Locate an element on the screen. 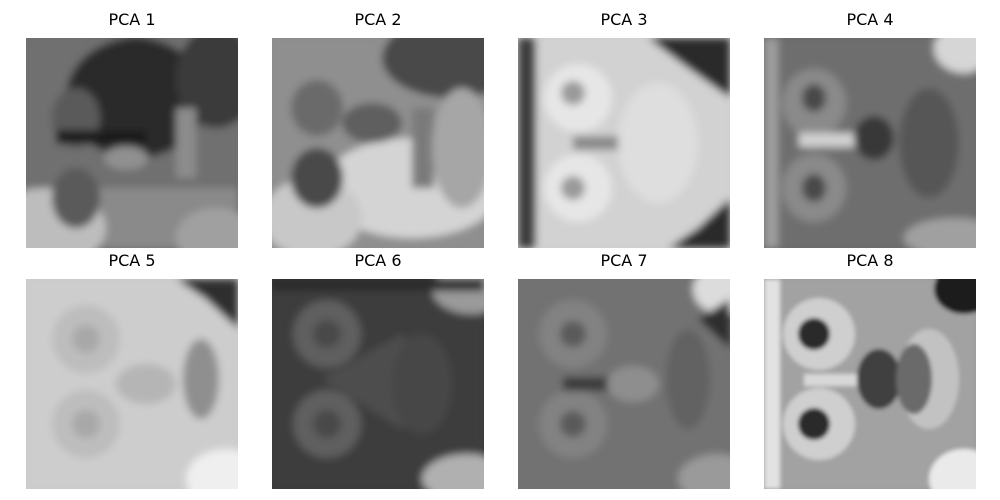 Image resolution: width=1000 pixels, height=500 pixels. panel-2: PCA 2 is located at coordinates (378, 125).